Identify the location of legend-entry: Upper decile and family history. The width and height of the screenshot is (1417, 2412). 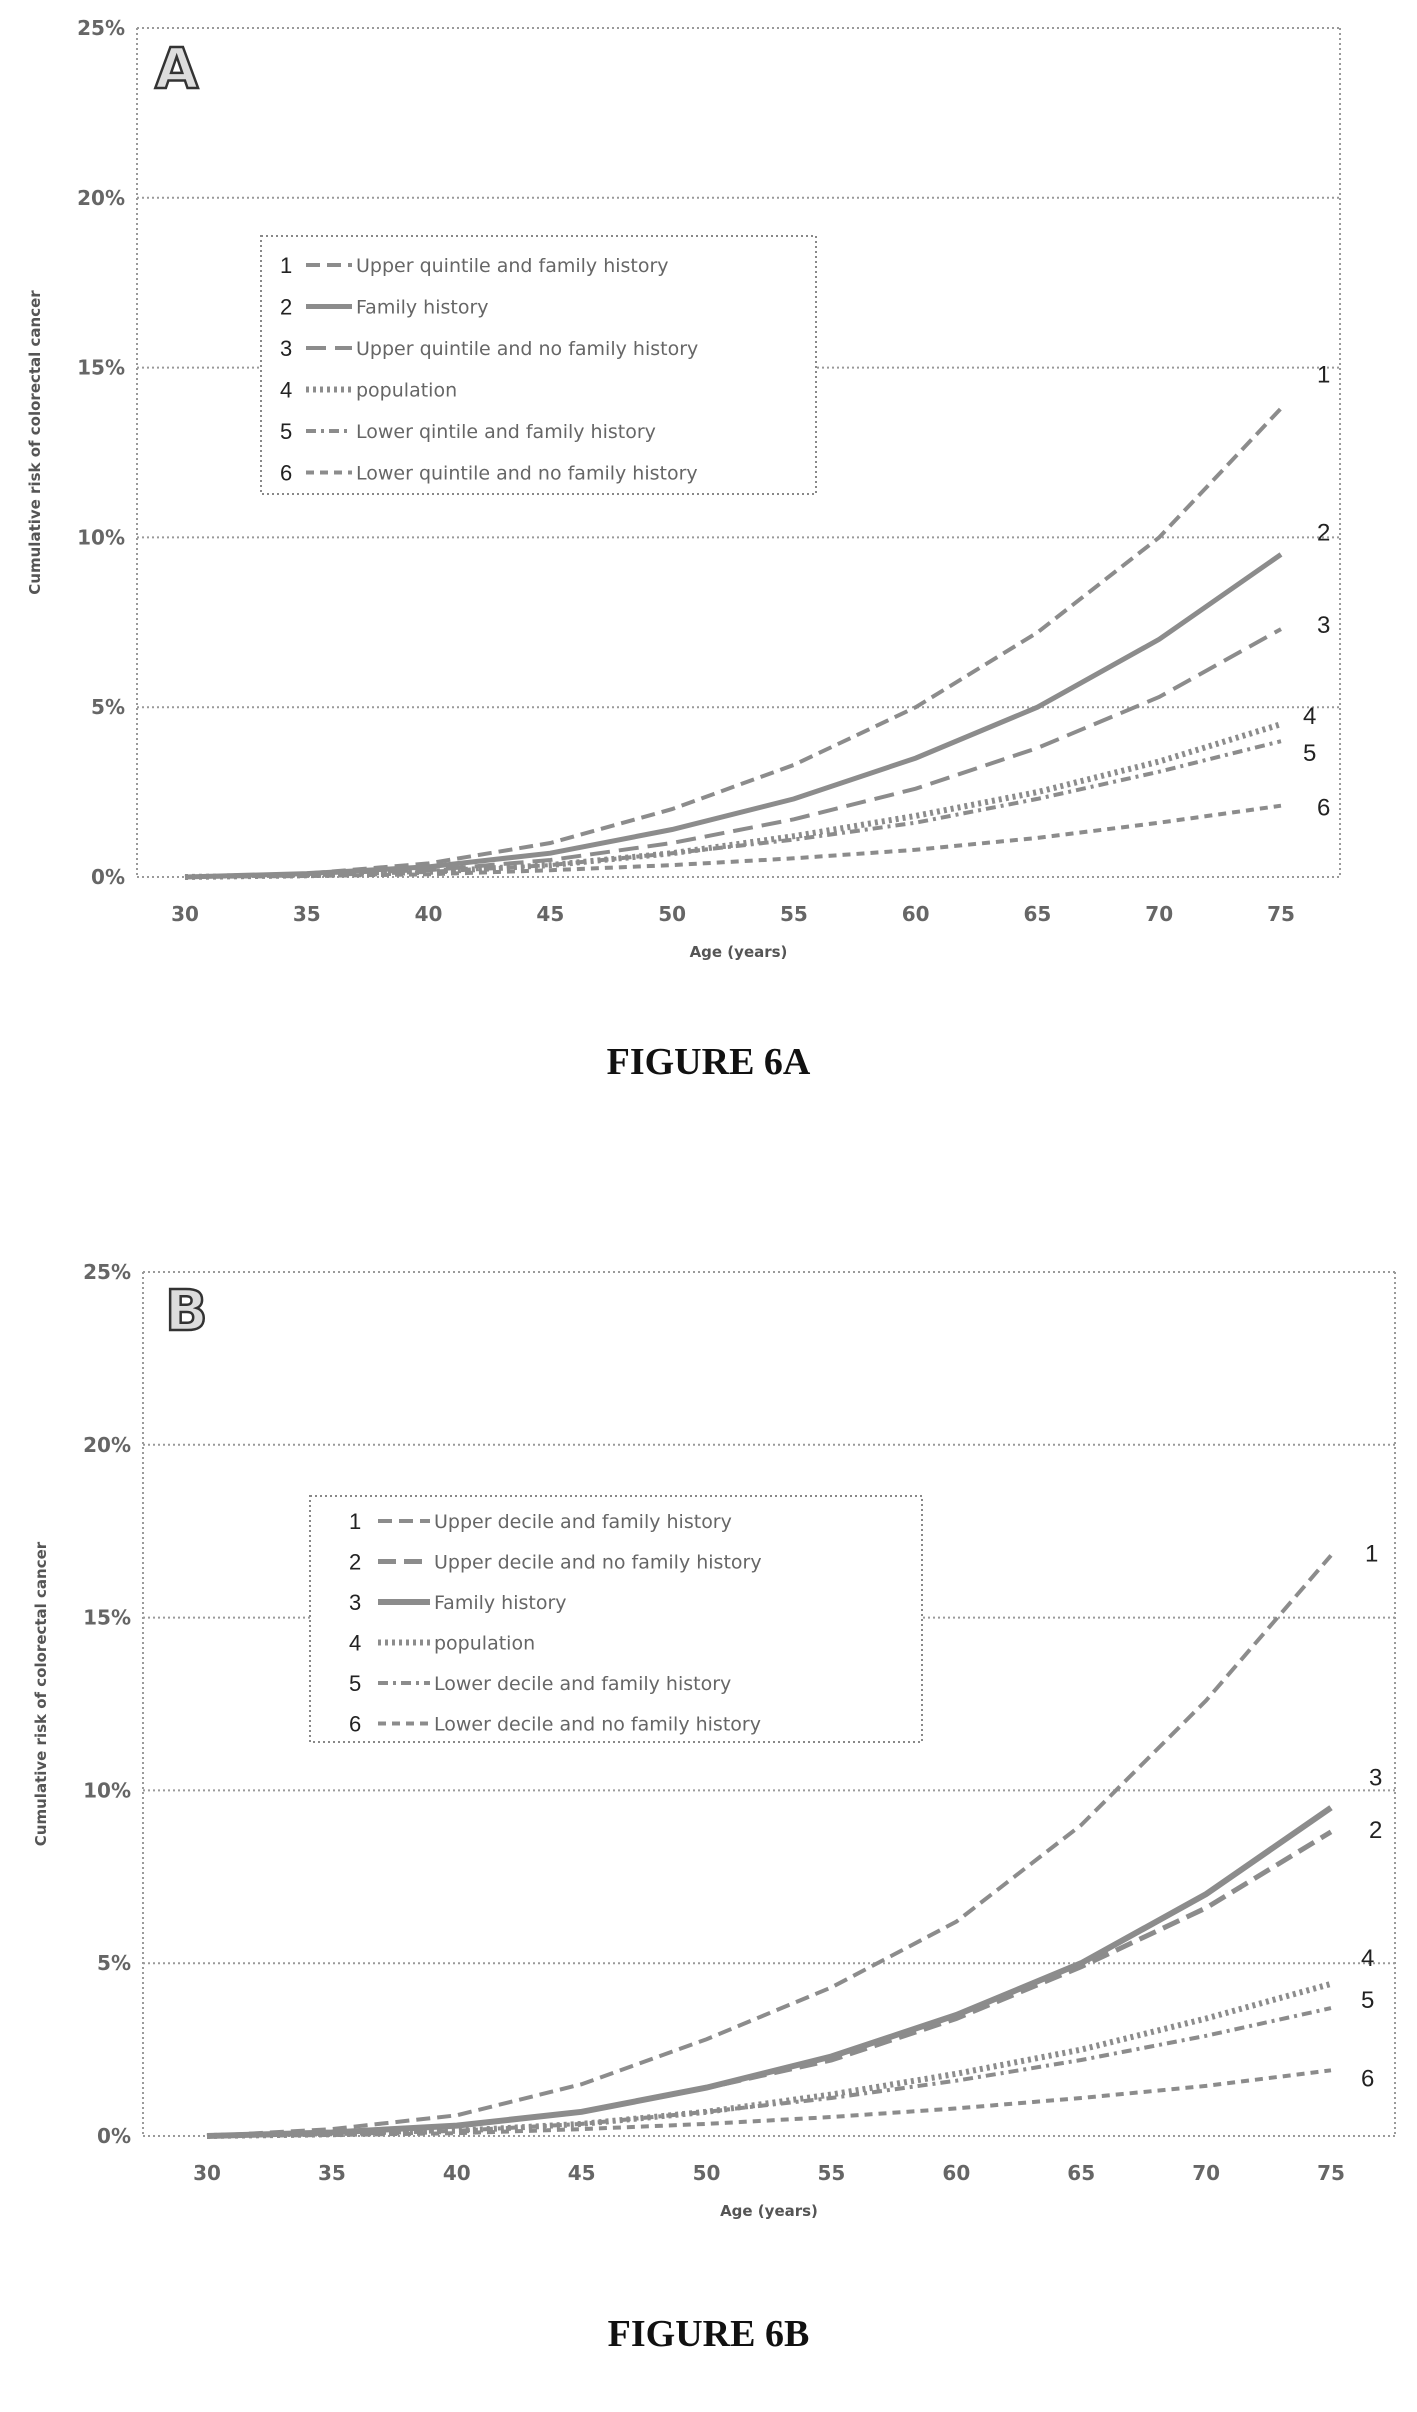
(583, 1522).